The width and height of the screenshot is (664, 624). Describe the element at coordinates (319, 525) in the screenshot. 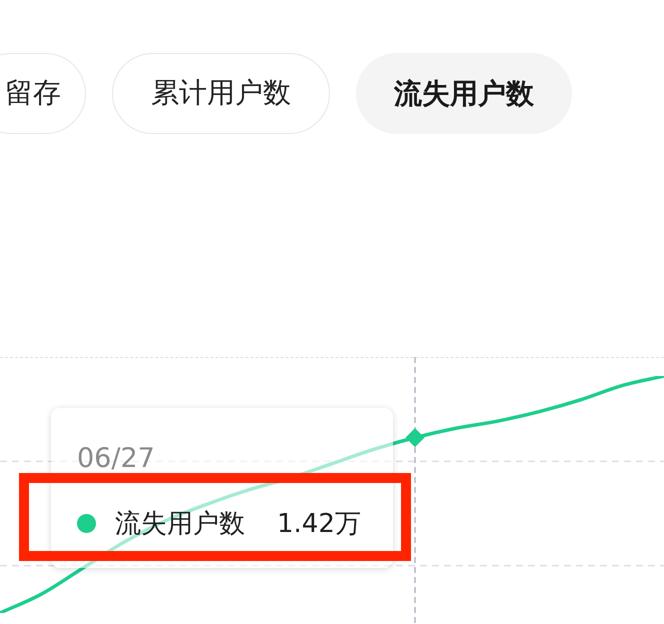

I see `annotation: 1.42万` at that location.